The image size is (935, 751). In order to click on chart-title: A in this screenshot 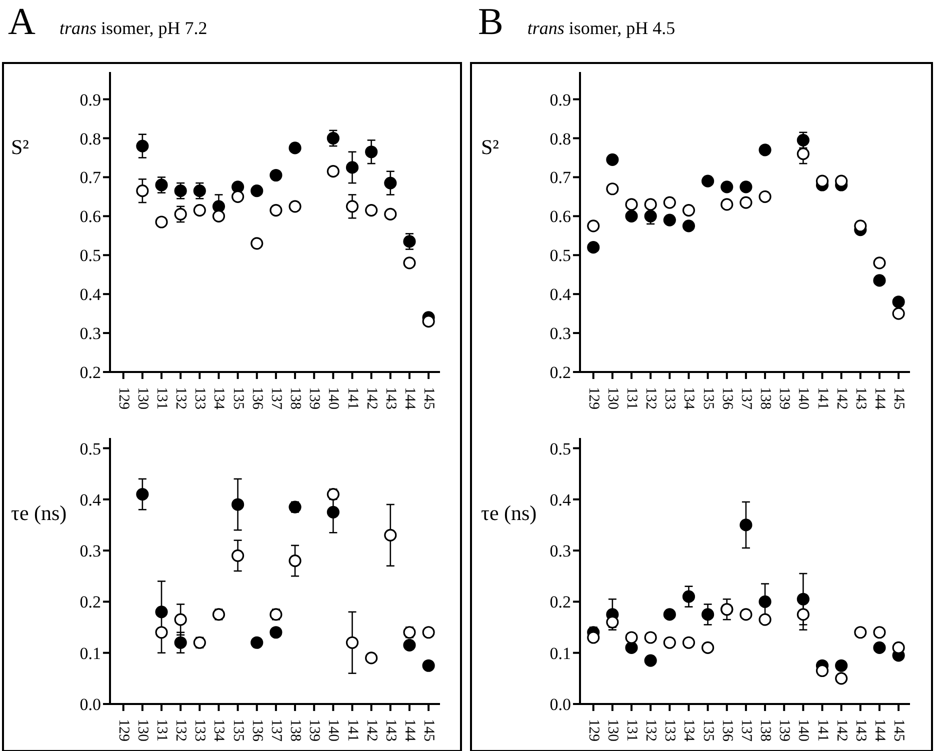, I will do `click(22, 22)`.